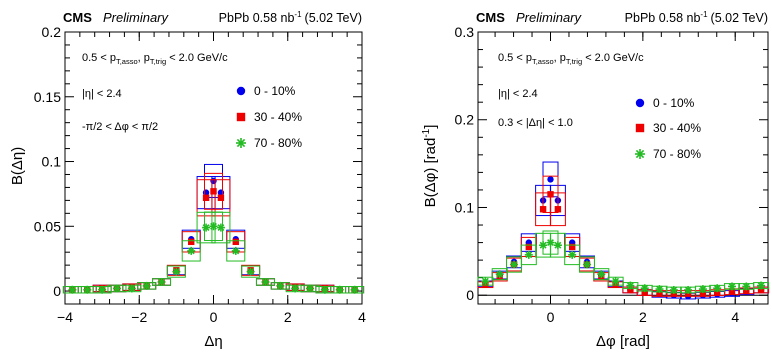 The width and height of the screenshot is (772, 358). What do you see at coordinates (102, 94) in the screenshot?
I see `cut-text: |η| < 2.4` at bounding box center [102, 94].